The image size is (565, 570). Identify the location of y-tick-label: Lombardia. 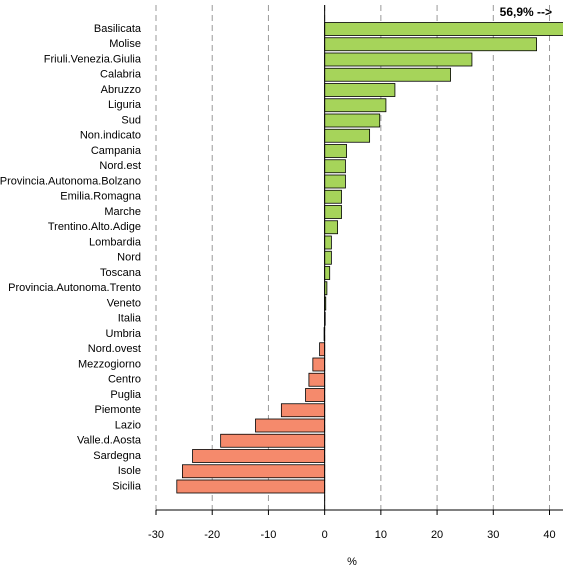
(115, 242).